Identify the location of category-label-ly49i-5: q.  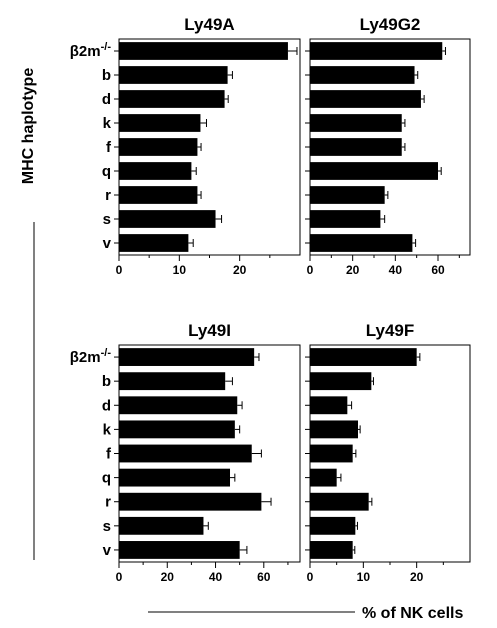
(106, 478).